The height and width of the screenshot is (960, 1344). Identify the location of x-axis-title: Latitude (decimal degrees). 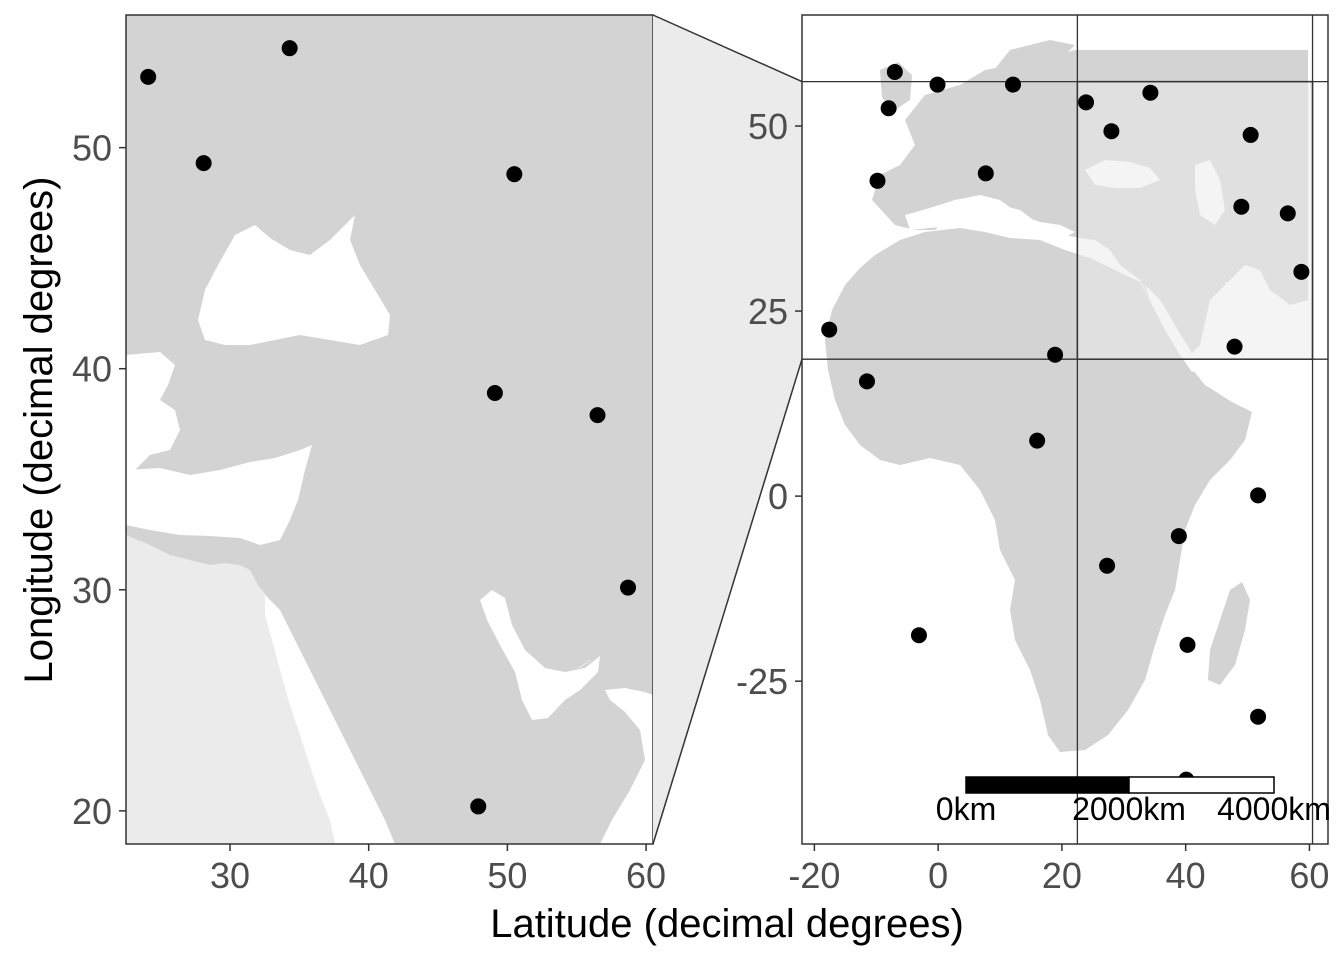
(727, 924).